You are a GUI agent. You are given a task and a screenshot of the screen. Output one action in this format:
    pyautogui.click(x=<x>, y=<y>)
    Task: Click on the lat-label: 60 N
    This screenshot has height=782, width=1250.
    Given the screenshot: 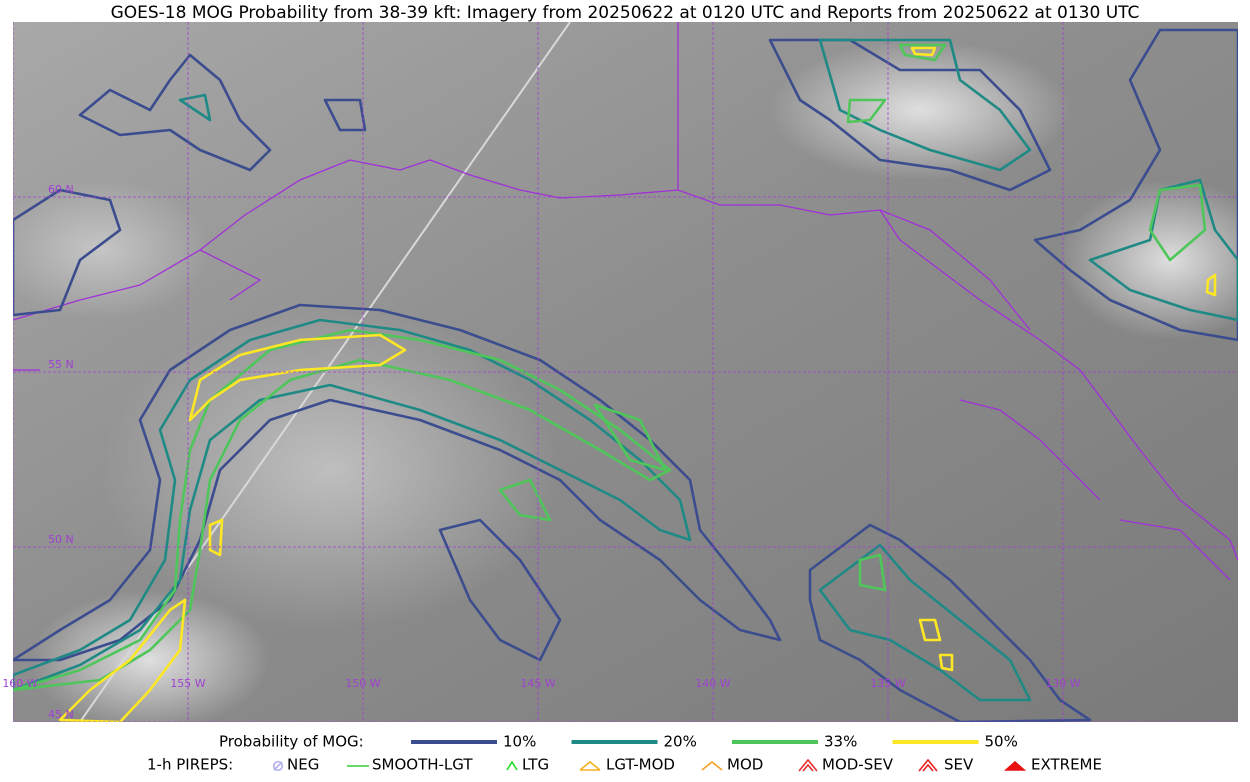 What is the action you would take?
    pyautogui.click(x=61, y=189)
    